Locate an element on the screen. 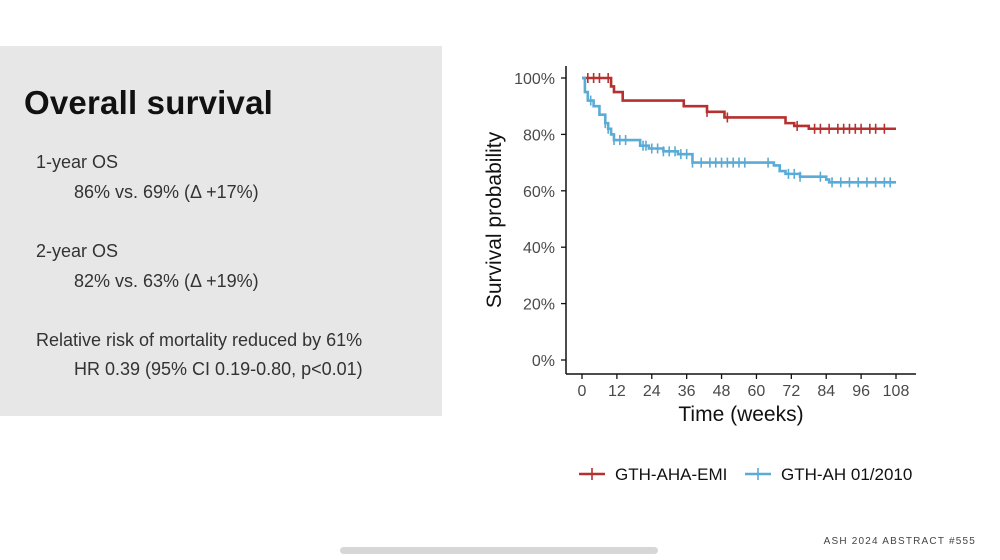  y-tick-label: 20% is located at coordinates (539, 305).